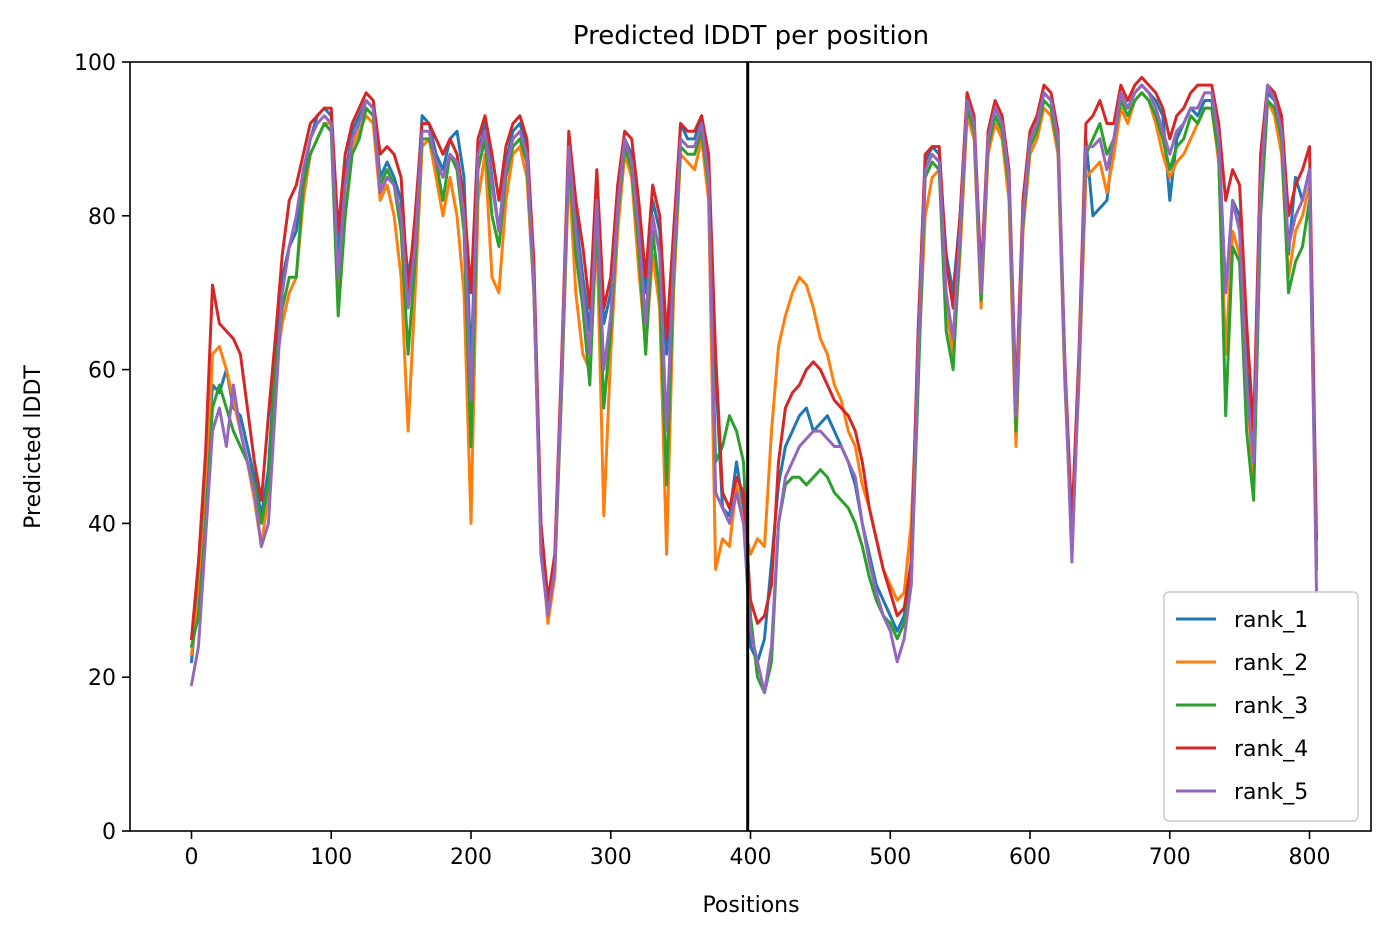 The image size is (1391, 939). What do you see at coordinates (109, 832) in the screenshot?
I see `y-tick-label: 0` at bounding box center [109, 832].